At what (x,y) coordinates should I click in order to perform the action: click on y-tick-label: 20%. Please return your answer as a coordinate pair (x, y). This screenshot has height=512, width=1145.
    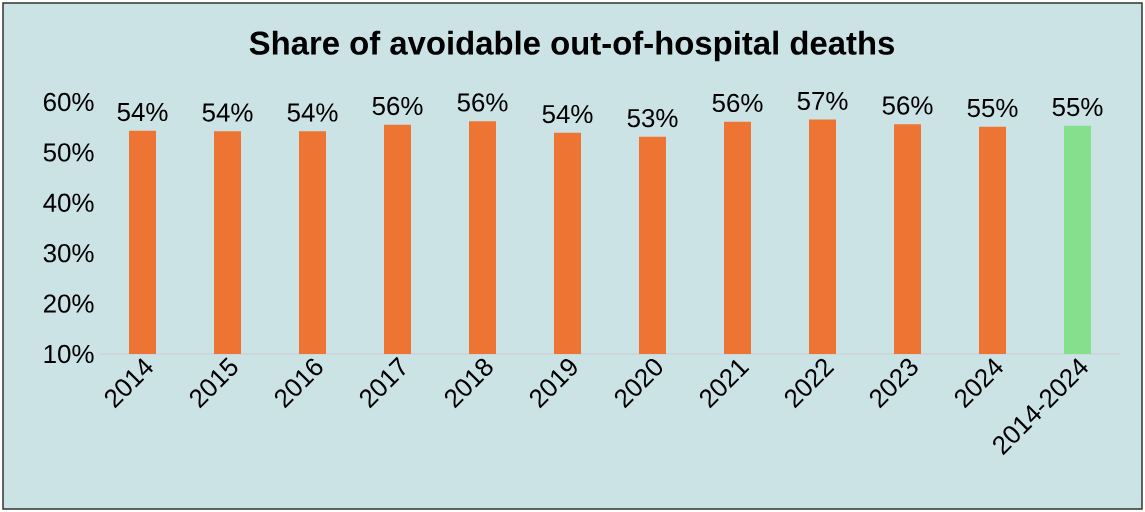
    Looking at the image, I should click on (68, 303).